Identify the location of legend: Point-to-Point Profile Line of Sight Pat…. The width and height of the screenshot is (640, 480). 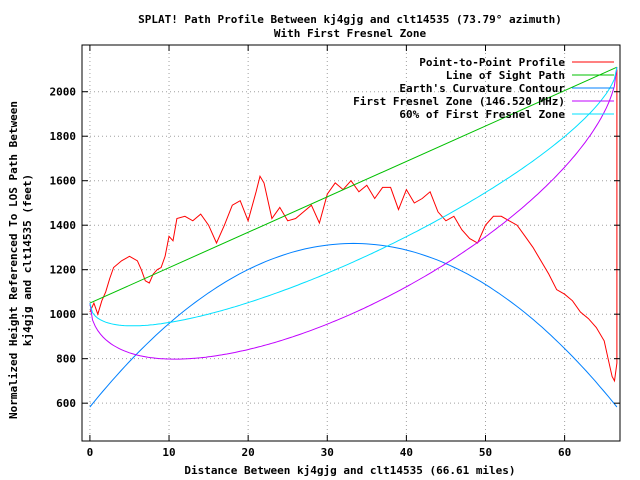
(483, 88).